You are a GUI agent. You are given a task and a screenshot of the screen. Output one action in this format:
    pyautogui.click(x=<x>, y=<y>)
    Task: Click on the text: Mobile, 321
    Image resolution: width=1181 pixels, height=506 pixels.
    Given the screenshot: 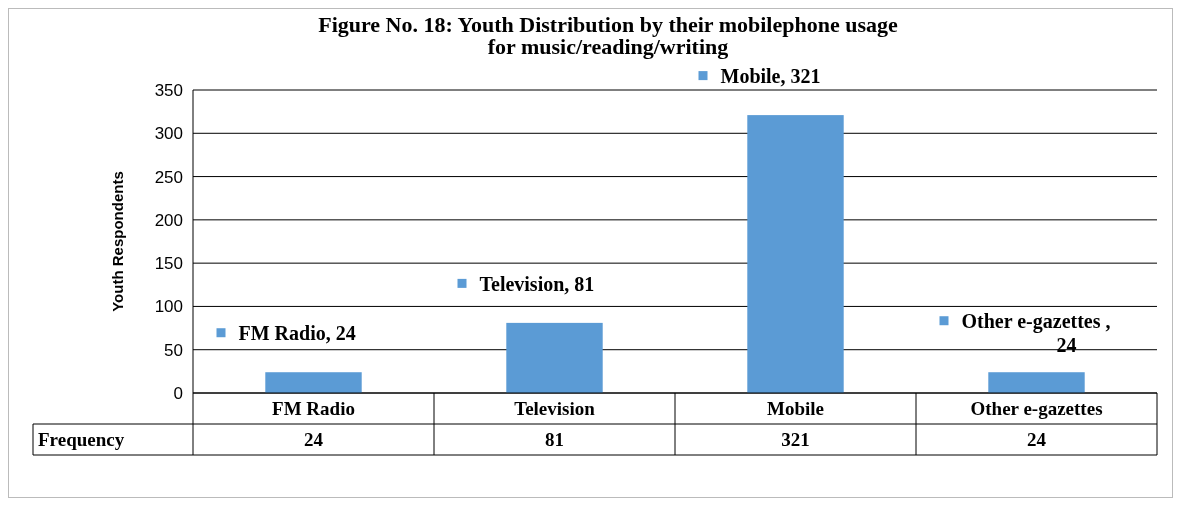 What is the action you would take?
    pyautogui.click(x=770, y=76)
    